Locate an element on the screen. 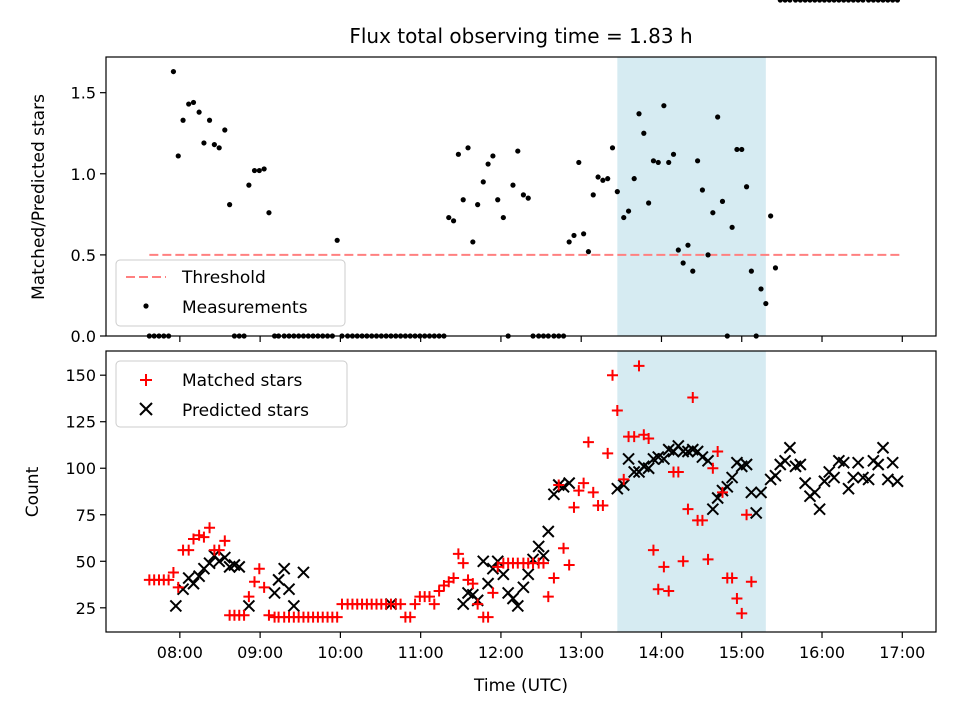 This screenshot has height=720, width=960. count-highlight-span is located at coordinates (691, 491).